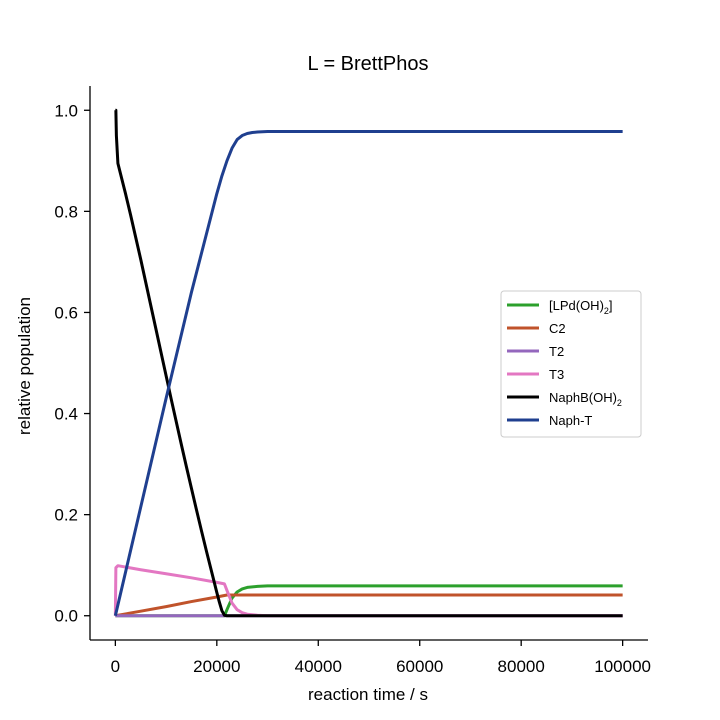  Describe the element at coordinates (585, 399) in the screenshot. I see `legend-label-4: NaphB(OH)2` at that location.